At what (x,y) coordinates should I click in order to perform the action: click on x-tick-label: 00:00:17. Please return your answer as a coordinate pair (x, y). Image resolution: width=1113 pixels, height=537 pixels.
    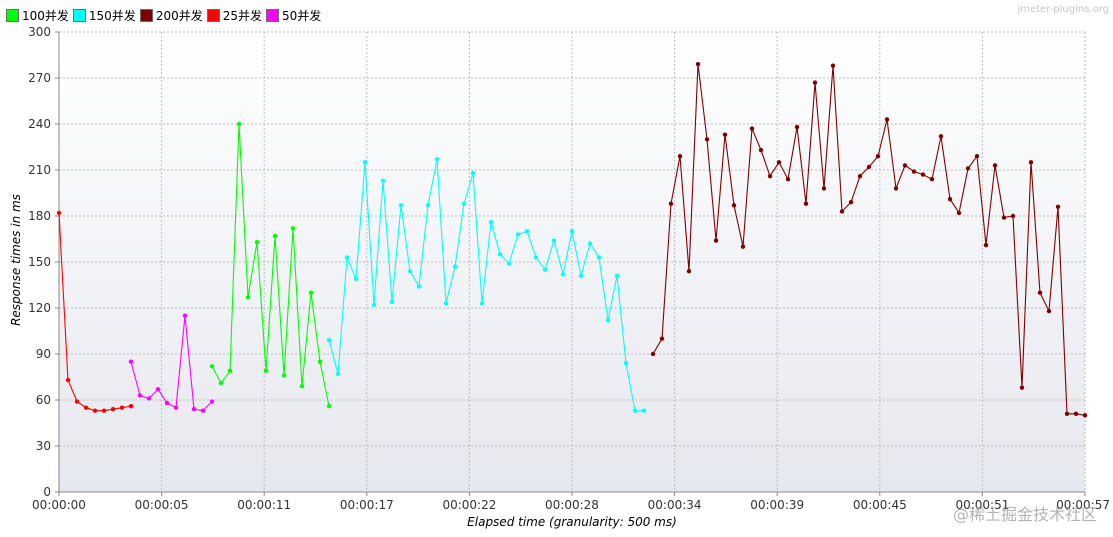
    Looking at the image, I should click on (367, 505).